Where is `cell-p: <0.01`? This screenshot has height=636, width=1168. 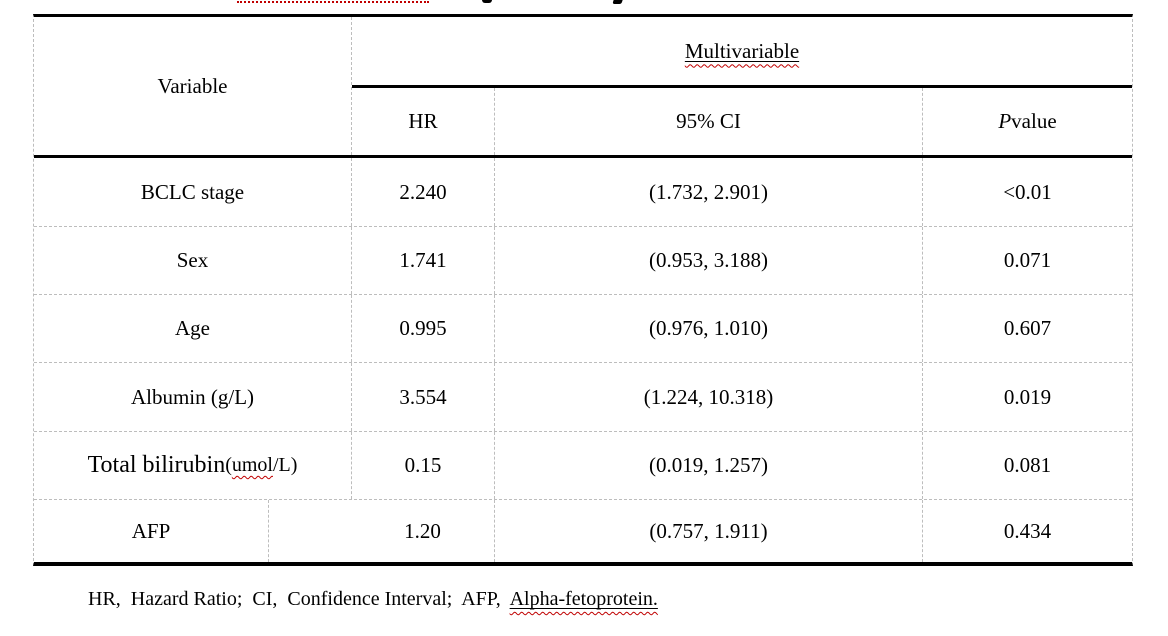
cell-p: <0.01 is located at coordinates (1027, 191).